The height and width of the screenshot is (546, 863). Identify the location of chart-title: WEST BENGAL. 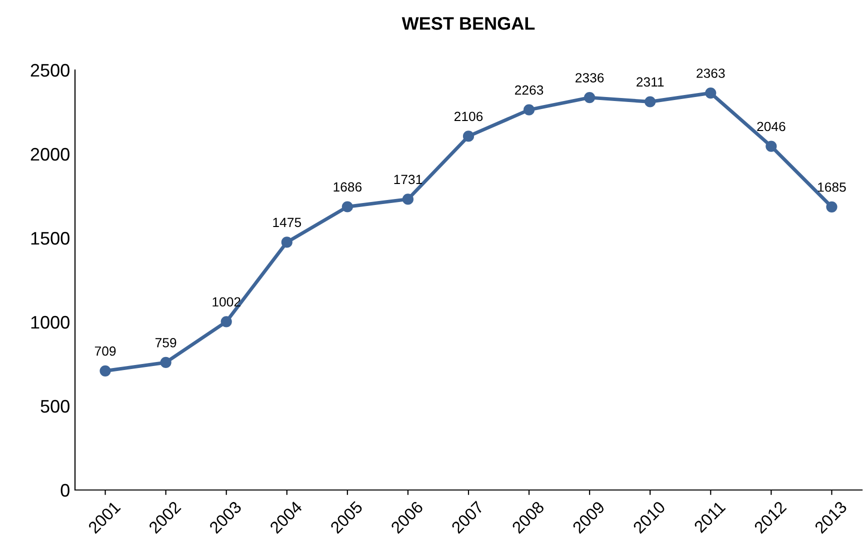
(468, 23).